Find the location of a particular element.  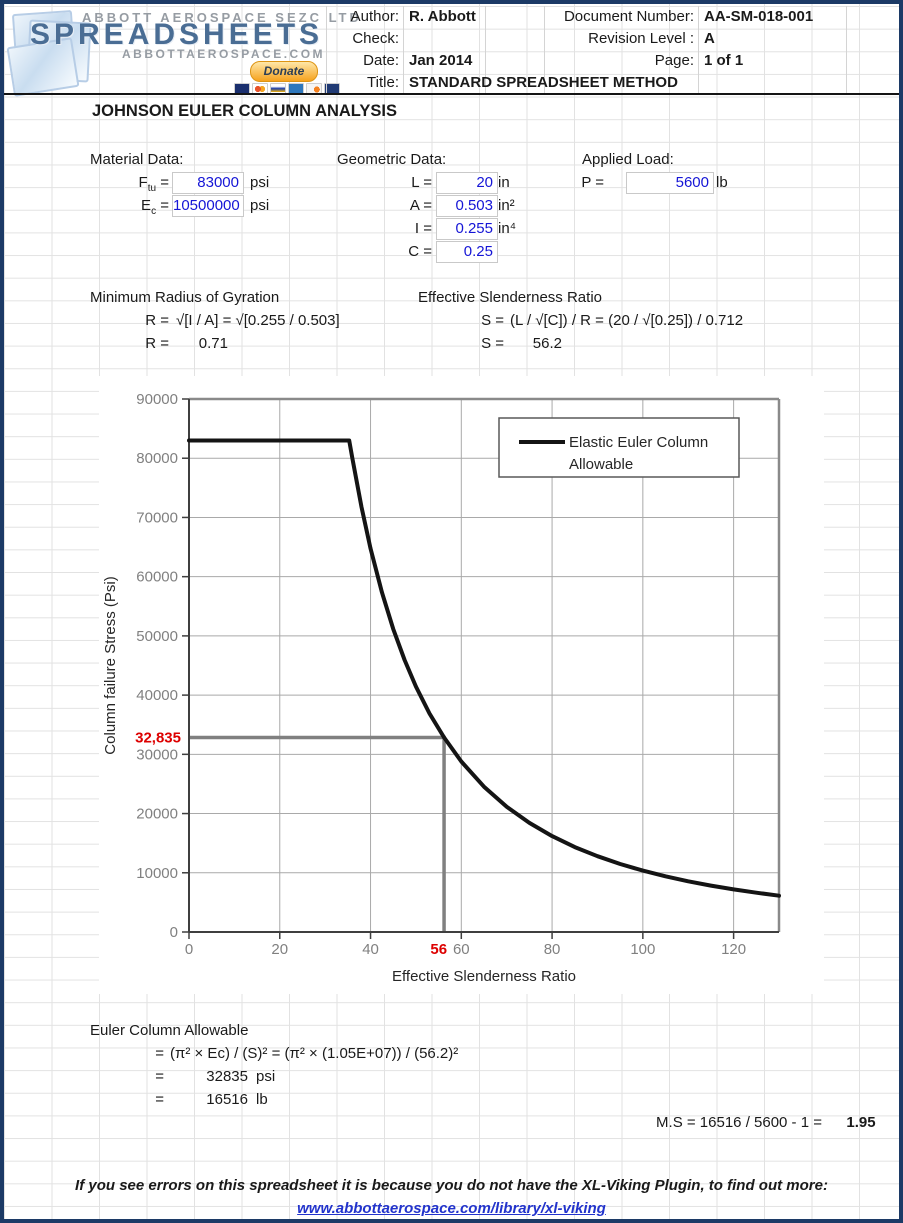

y-tick-label: 40000 is located at coordinates (157, 695).